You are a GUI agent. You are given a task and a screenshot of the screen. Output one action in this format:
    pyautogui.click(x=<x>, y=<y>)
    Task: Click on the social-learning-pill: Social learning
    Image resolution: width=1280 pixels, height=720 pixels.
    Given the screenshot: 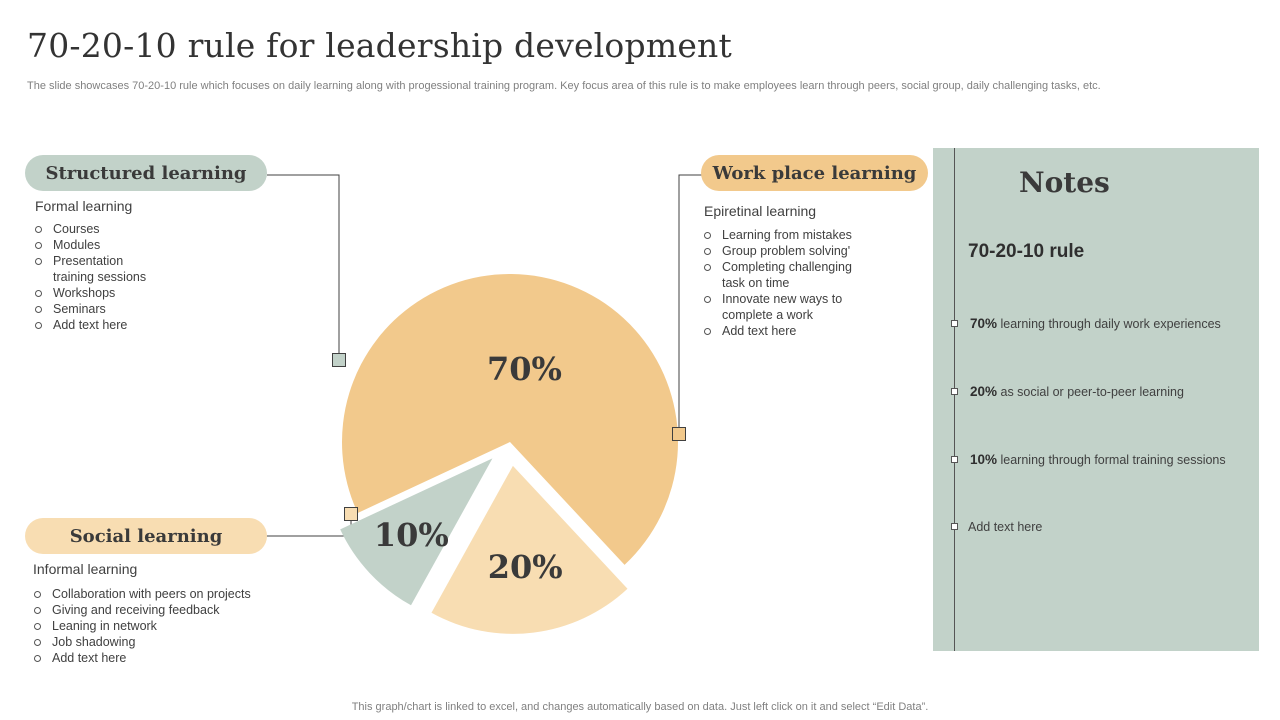 What is the action you would take?
    pyautogui.click(x=146, y=536)
    